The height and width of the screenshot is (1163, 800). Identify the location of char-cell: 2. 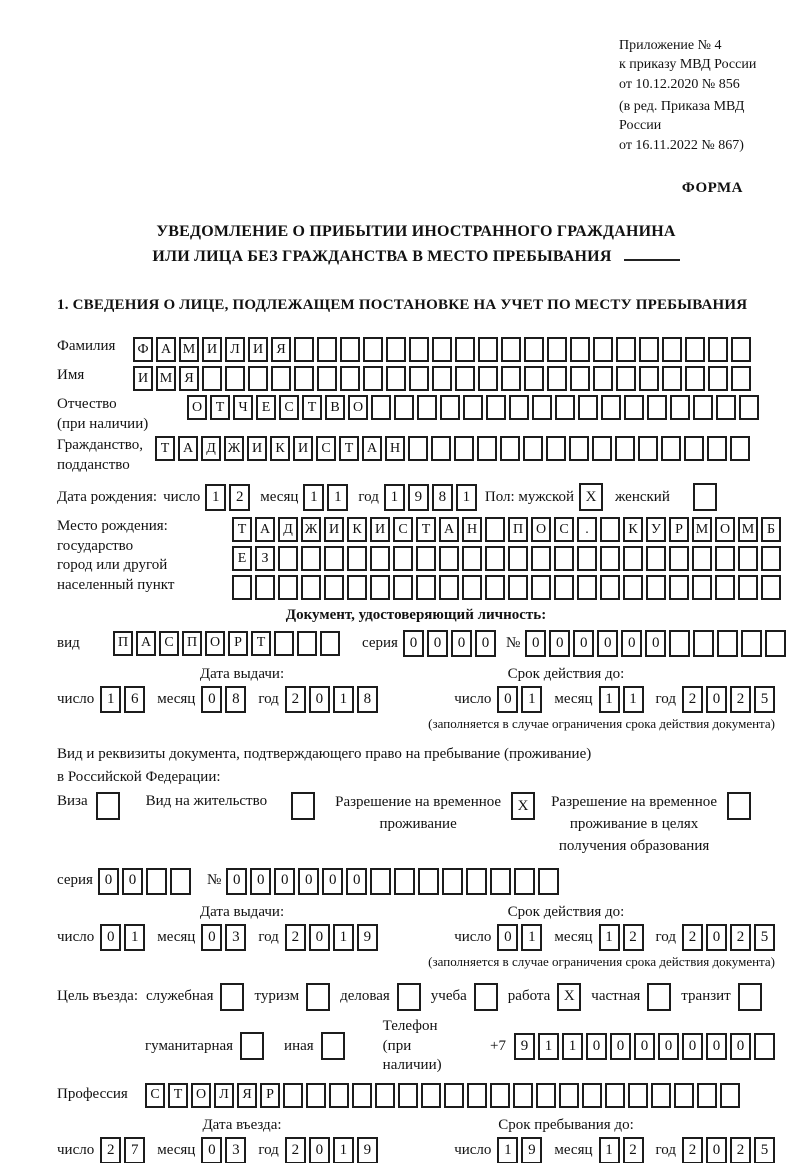
(692, 938).